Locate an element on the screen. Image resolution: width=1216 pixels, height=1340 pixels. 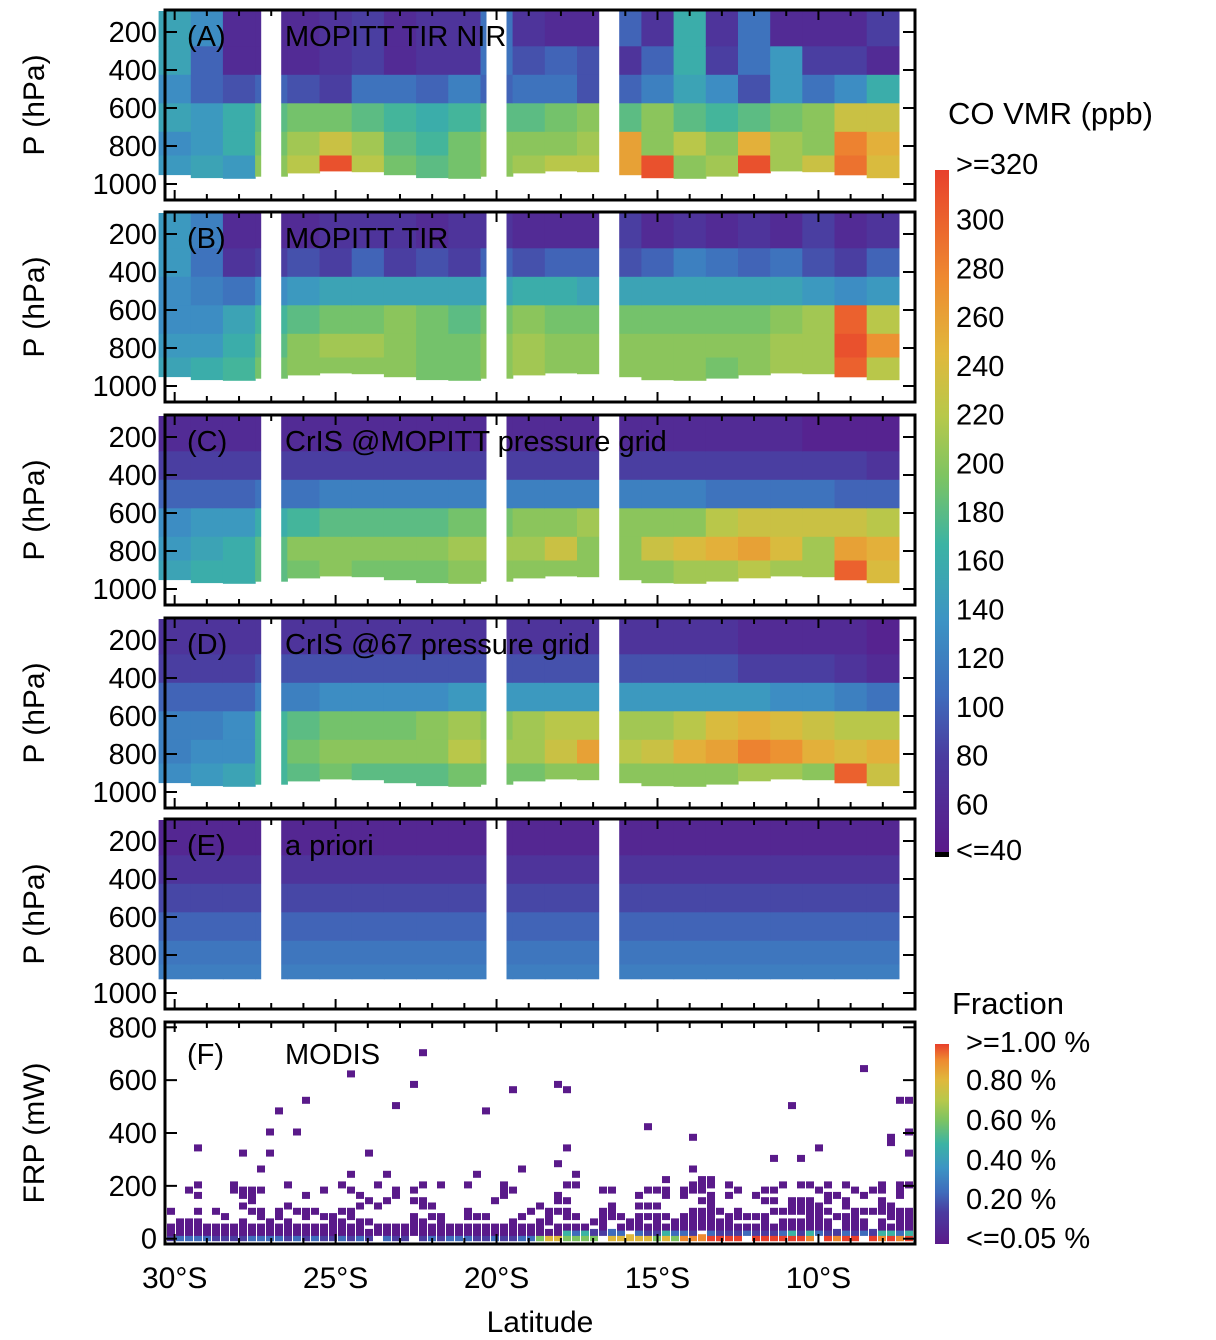
y-tick-label: 600 is located at coordinates (133, 918).